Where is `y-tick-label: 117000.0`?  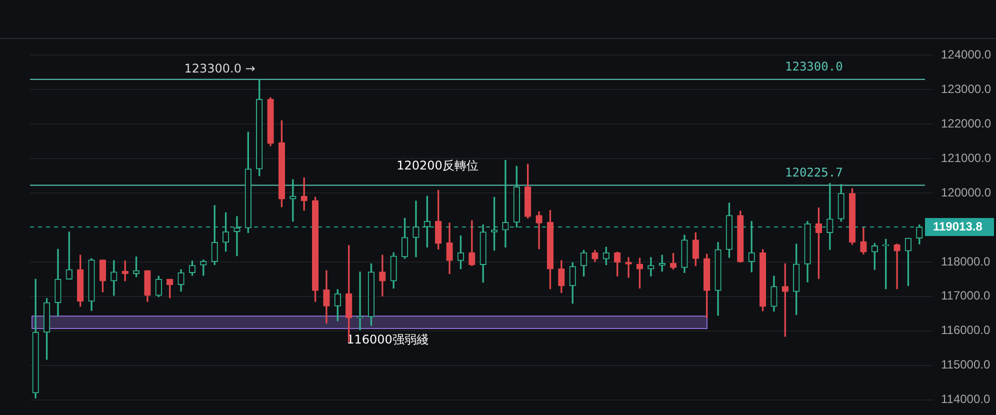 y-tick-label: 117000.0 is located at coordinates (965, 295).